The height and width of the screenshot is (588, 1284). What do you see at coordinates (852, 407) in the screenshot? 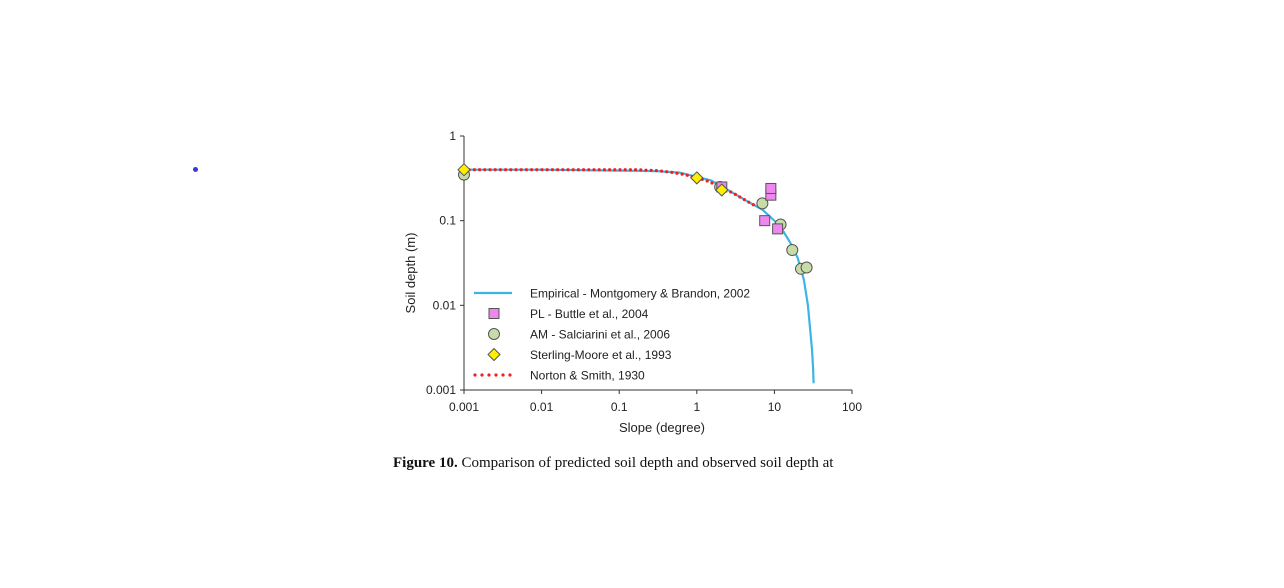
I see `x-tick-label: 100` at bounding box center [852, 407].